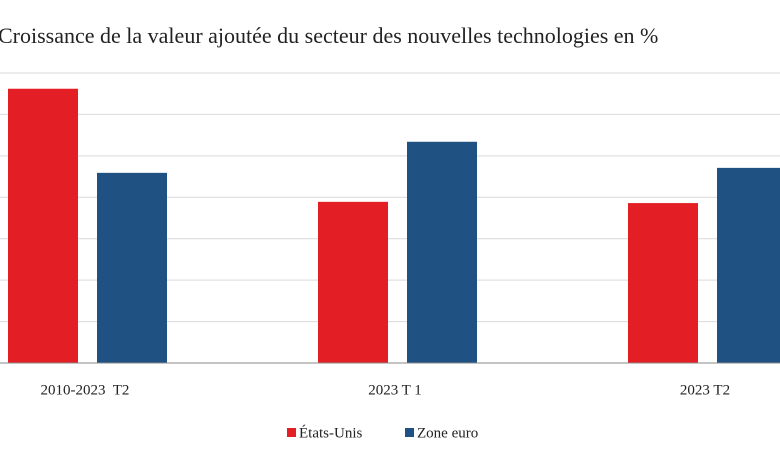 This screenshot has width=780, height=452. I want to click on x-tick-label: 2010-2023 T2, so click(85, 390).